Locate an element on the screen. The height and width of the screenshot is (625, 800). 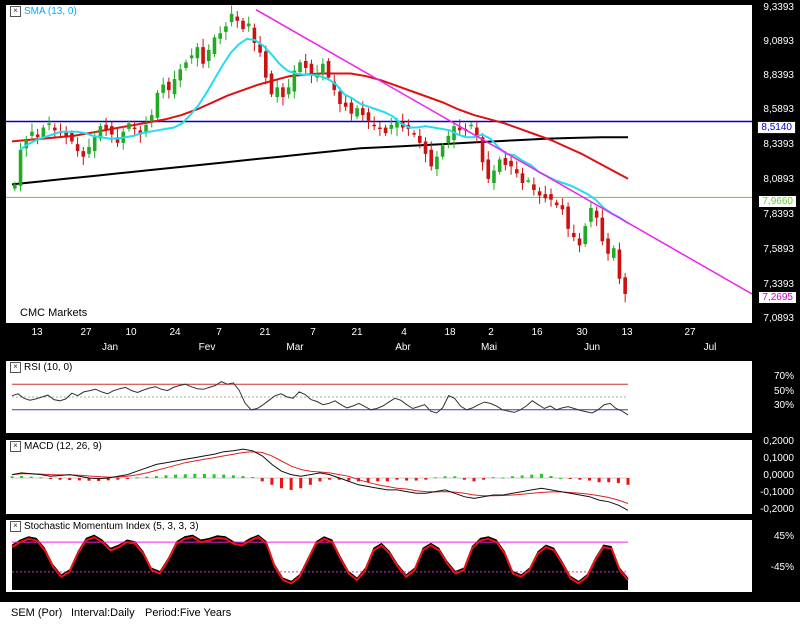
period-label: Period:Five Years is located at coordinates (188, 613).